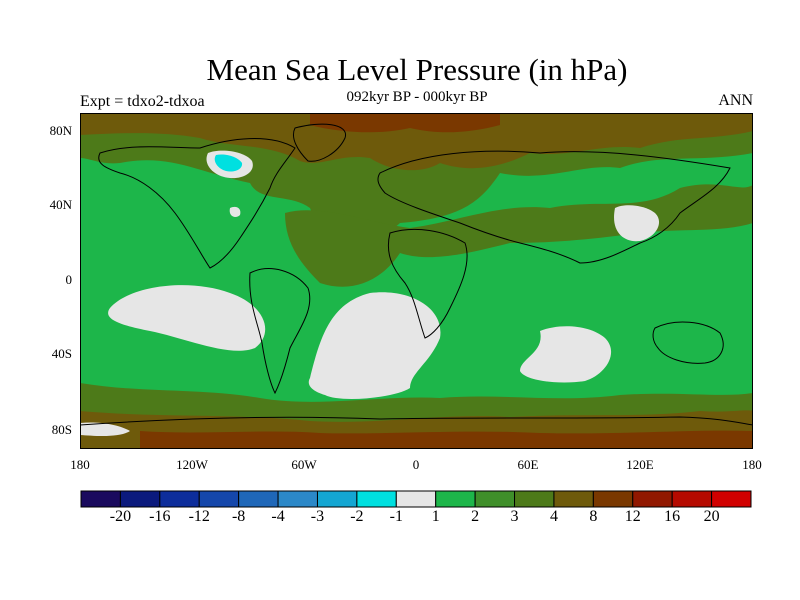 Image resolution: width=800 pixels, height=600 pixels. Describe the element at coordinates (396, 516) in the screenshot. I see `colorbar-label: -1` at that location.